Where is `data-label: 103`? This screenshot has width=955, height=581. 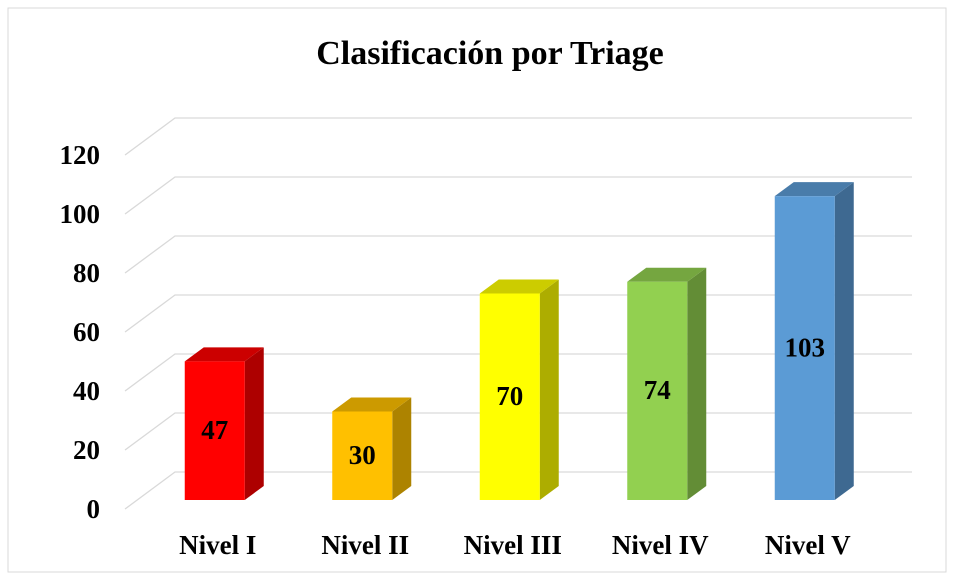
data-label: 103 is located at coordinates (805, 347).